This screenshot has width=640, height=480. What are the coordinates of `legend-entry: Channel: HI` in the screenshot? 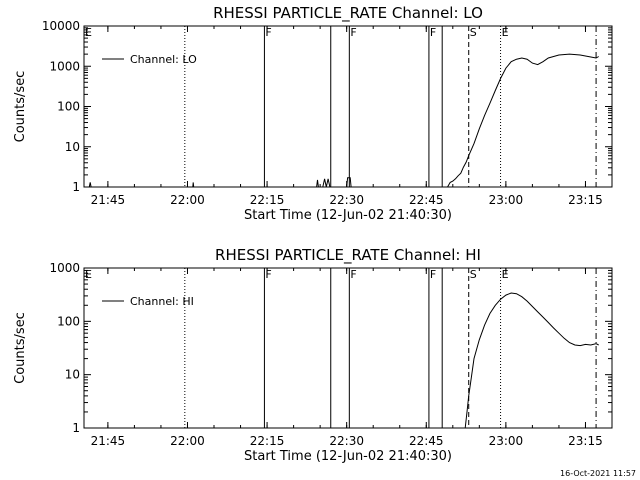 It's located at (162, 301).